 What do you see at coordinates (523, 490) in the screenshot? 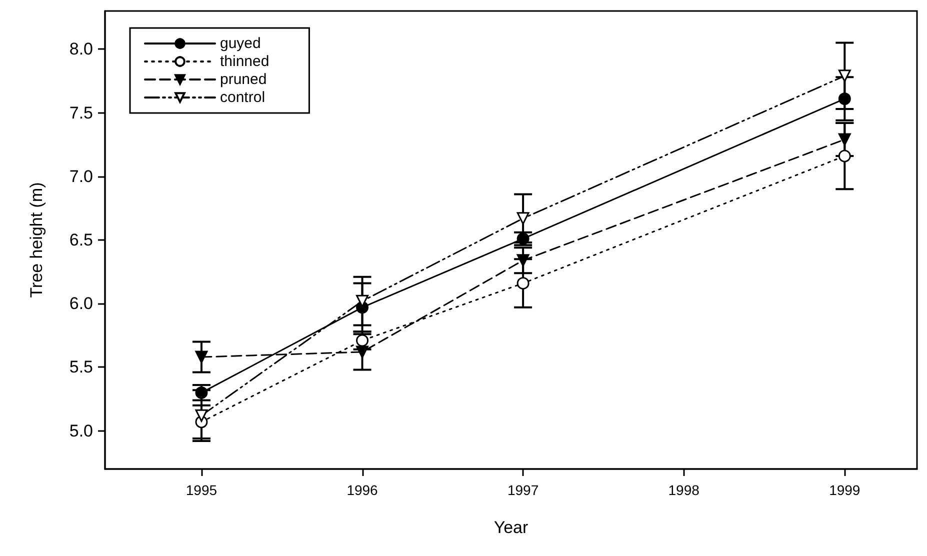
I see `x-tick-label: 1997` at bounding box center [523, 490].